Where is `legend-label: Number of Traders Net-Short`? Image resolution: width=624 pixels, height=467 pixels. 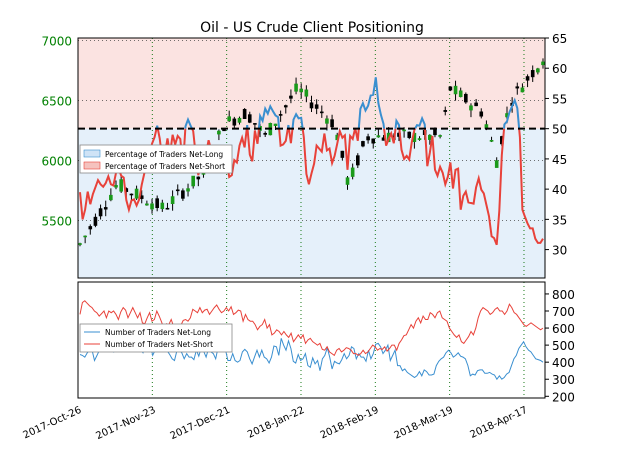
legend-label: Number of Traders Net-Short is located at coordinates (159, 344).